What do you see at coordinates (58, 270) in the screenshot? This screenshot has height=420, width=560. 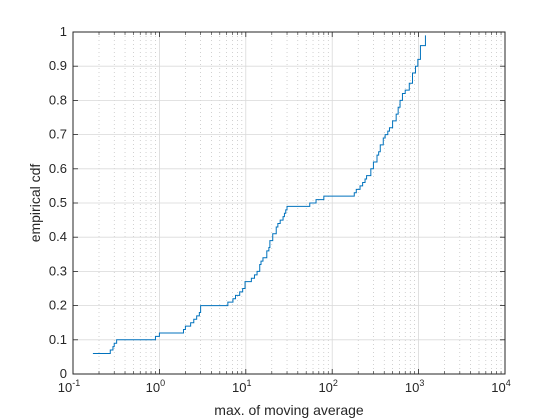 I see `y-tick-label: 0.3` at bounding box center [58, 270].